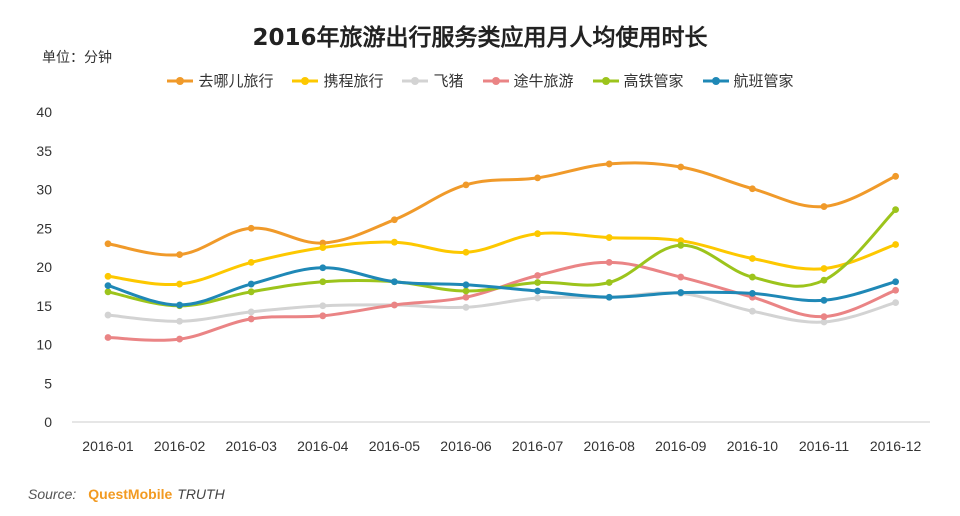 The height and width of the screenshot is (516, 960). Describe the element at coordinates (219, 80) in the screenshot. I see `legend-item: 去哪儿旅行` at that location.